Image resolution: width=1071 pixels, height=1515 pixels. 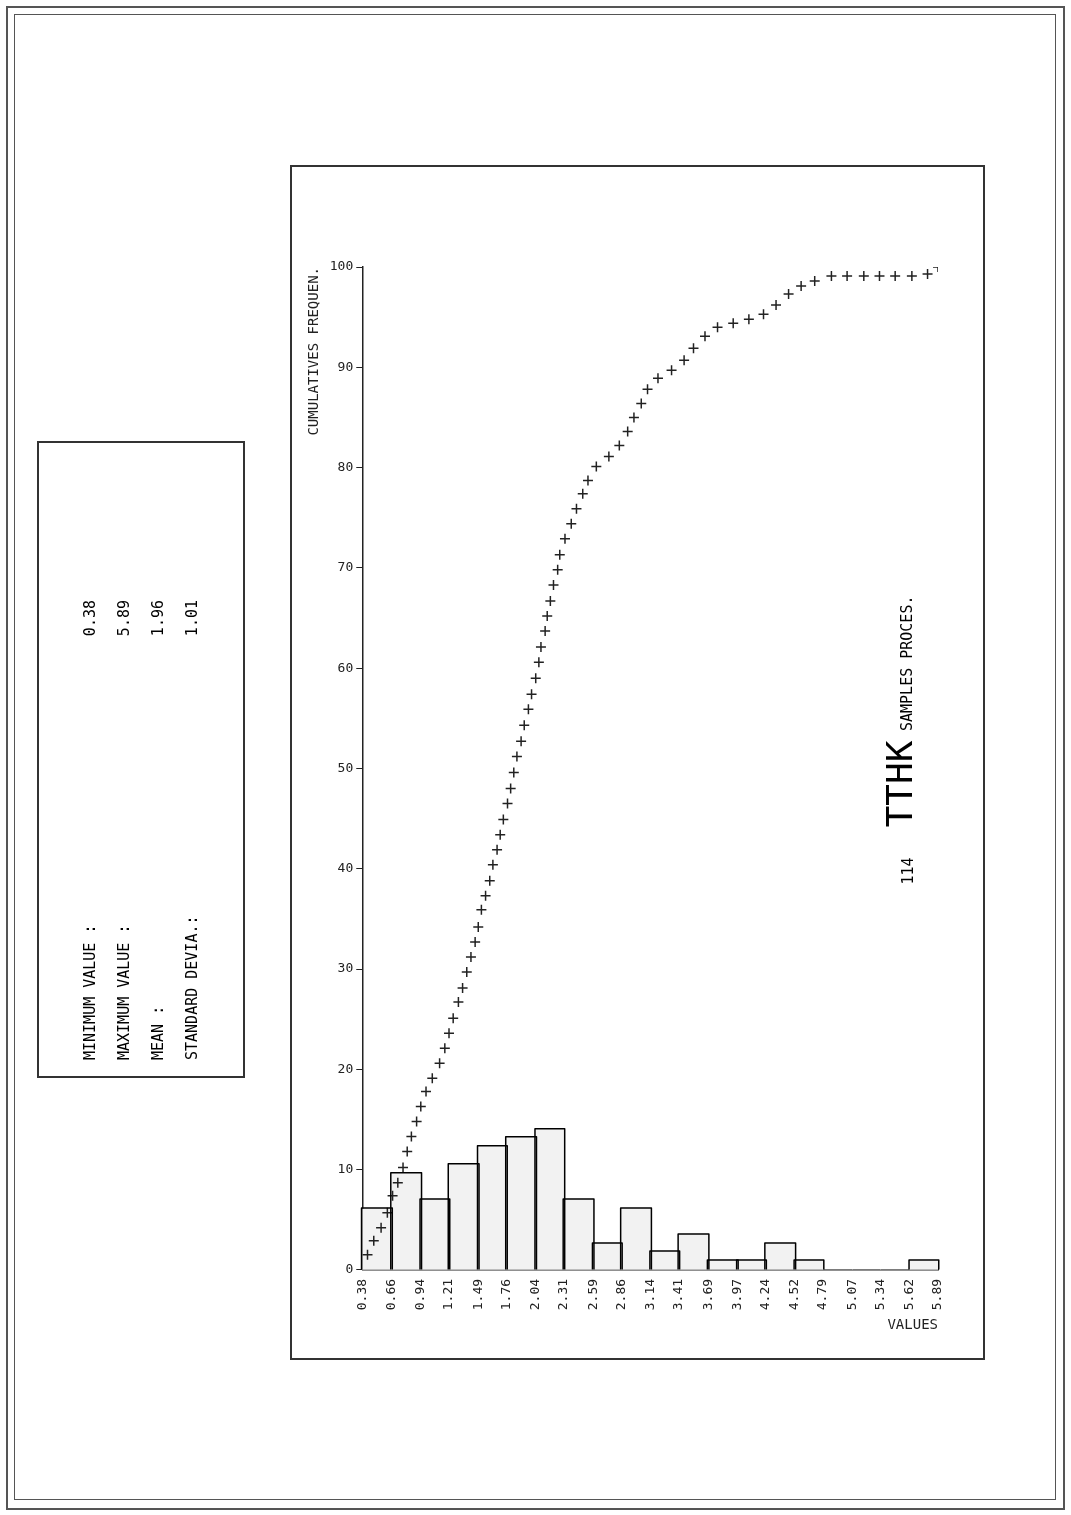 I want to click on y-tick-label: 10, so click(x=345, y=1168).